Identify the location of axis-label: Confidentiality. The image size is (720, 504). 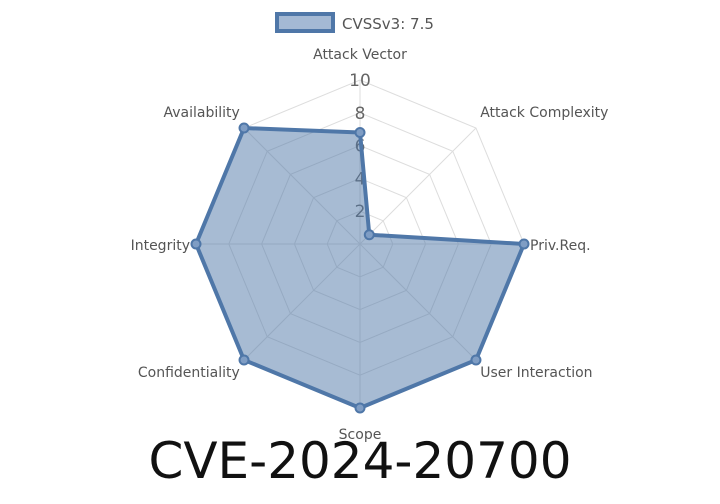
(189, 373).